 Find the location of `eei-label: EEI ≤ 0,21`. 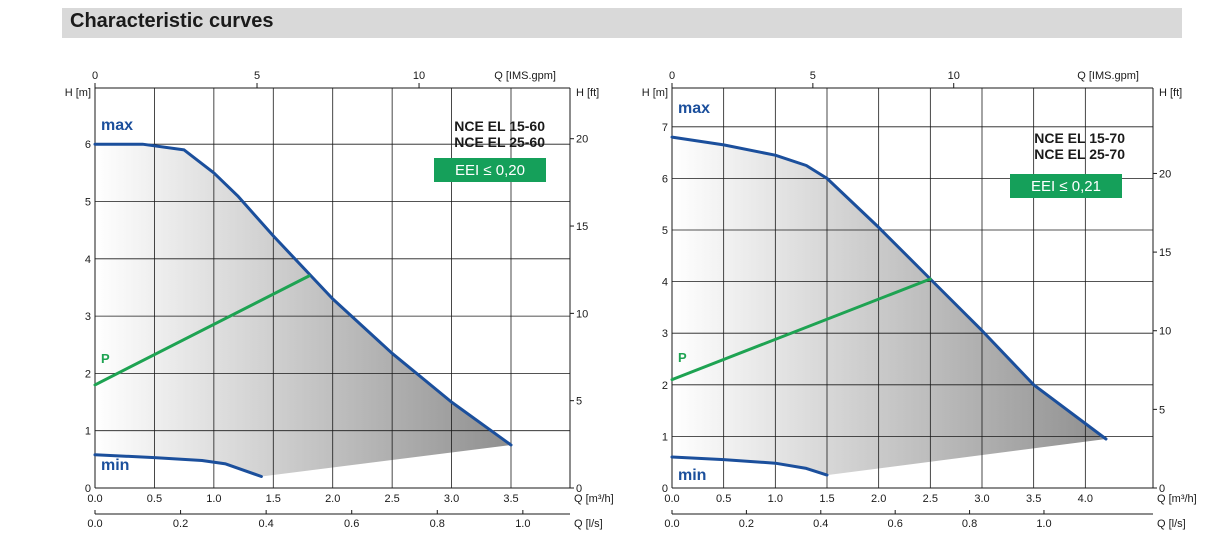

eei-label: EEI ≤ 0,21 is located at coordinates (1066, 186).